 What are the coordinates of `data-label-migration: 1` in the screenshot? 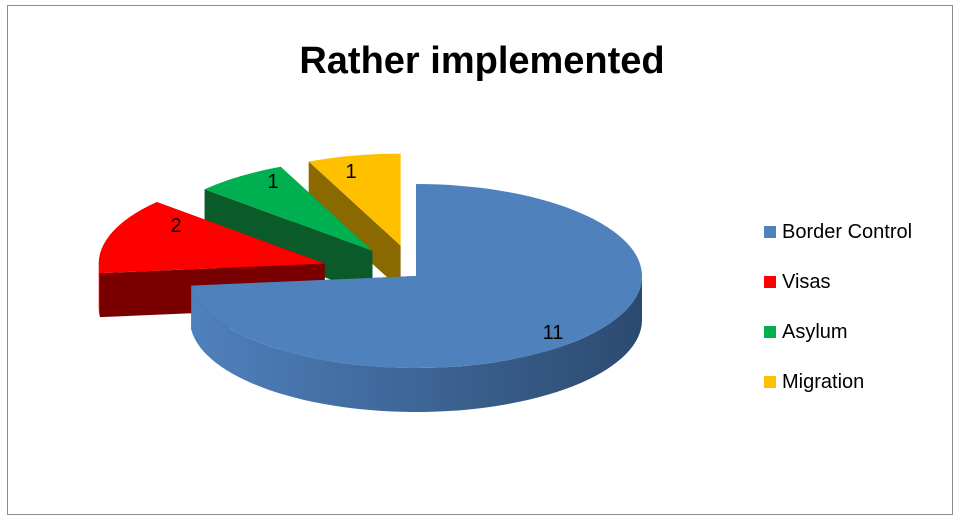 It's located at (350, 172).